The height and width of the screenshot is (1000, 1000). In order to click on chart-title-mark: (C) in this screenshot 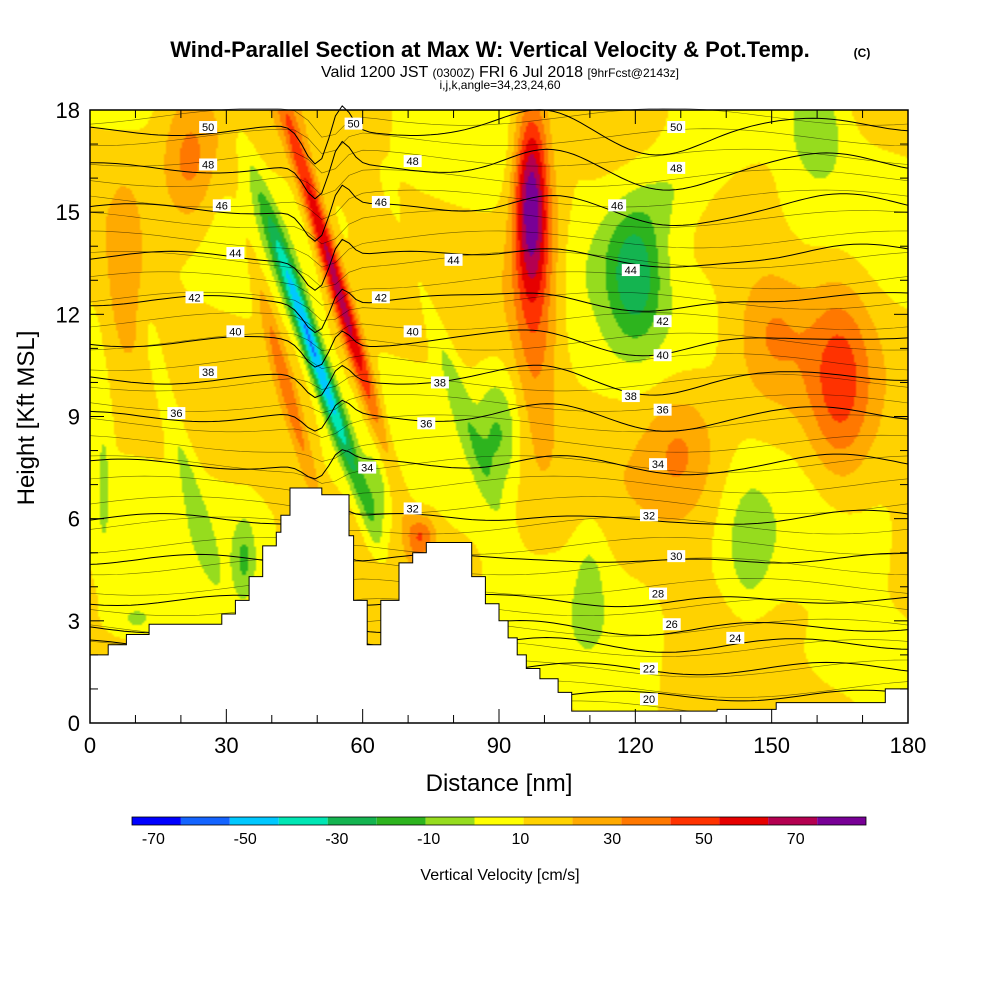, I will do `click(862, 53)`.